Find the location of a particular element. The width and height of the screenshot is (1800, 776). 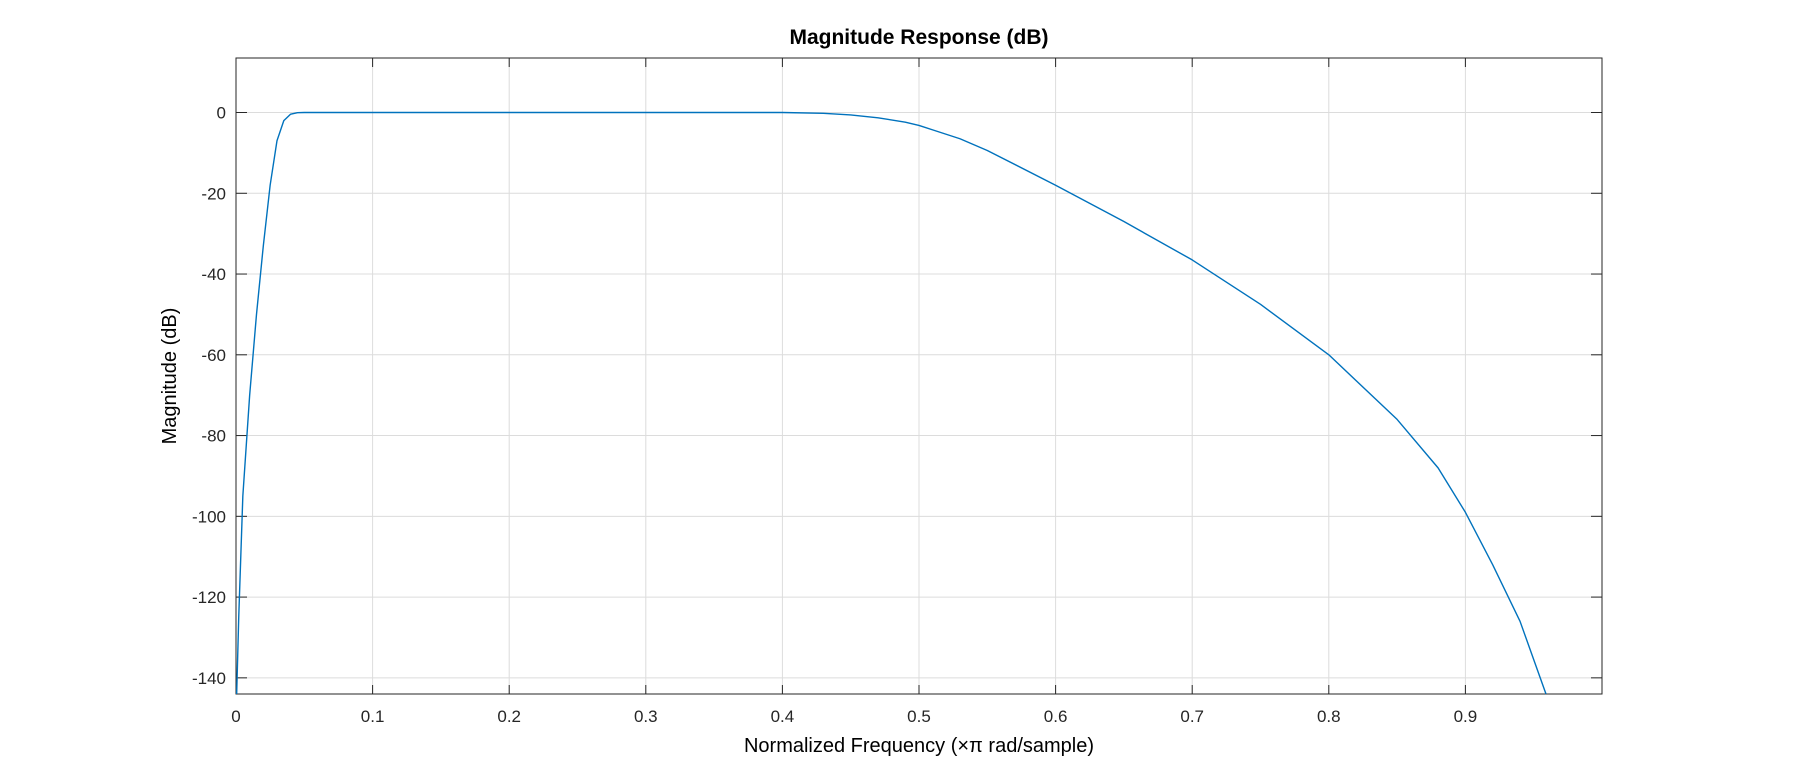

y-tick-label: -120 is located at coordinates (209, 597).